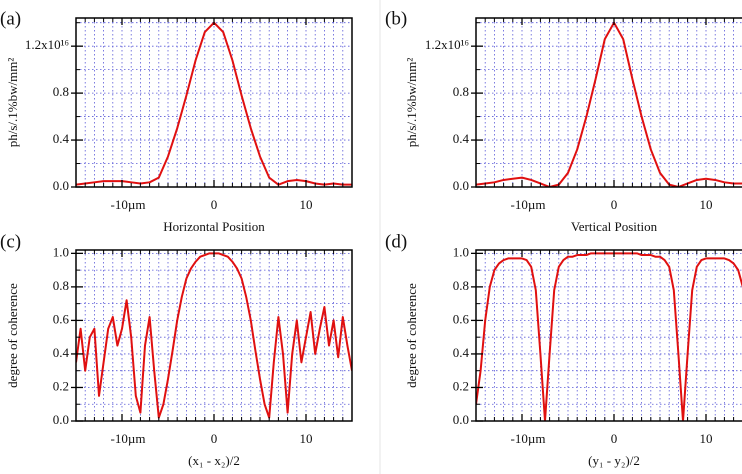  What do you see at coordinates (614, 460) in the screenshot?
I see `x-axis-label: (y₁ - y₂)/2` at bounding box center [614, 460].